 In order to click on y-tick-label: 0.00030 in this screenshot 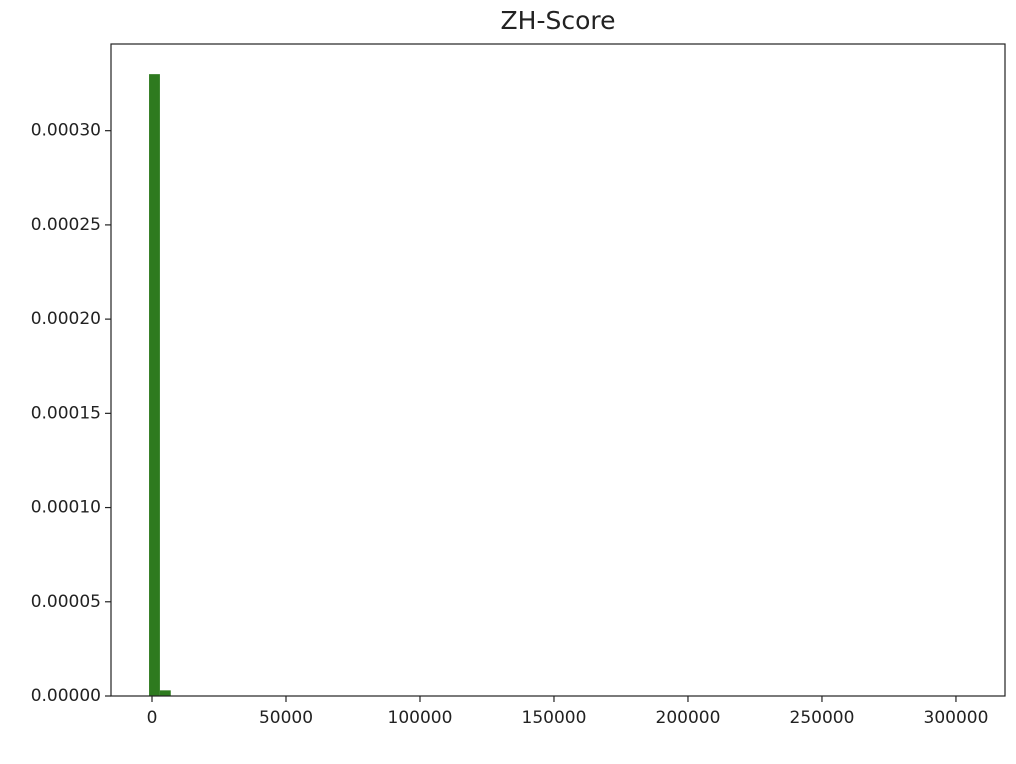, I will do `click(66, 131)`.